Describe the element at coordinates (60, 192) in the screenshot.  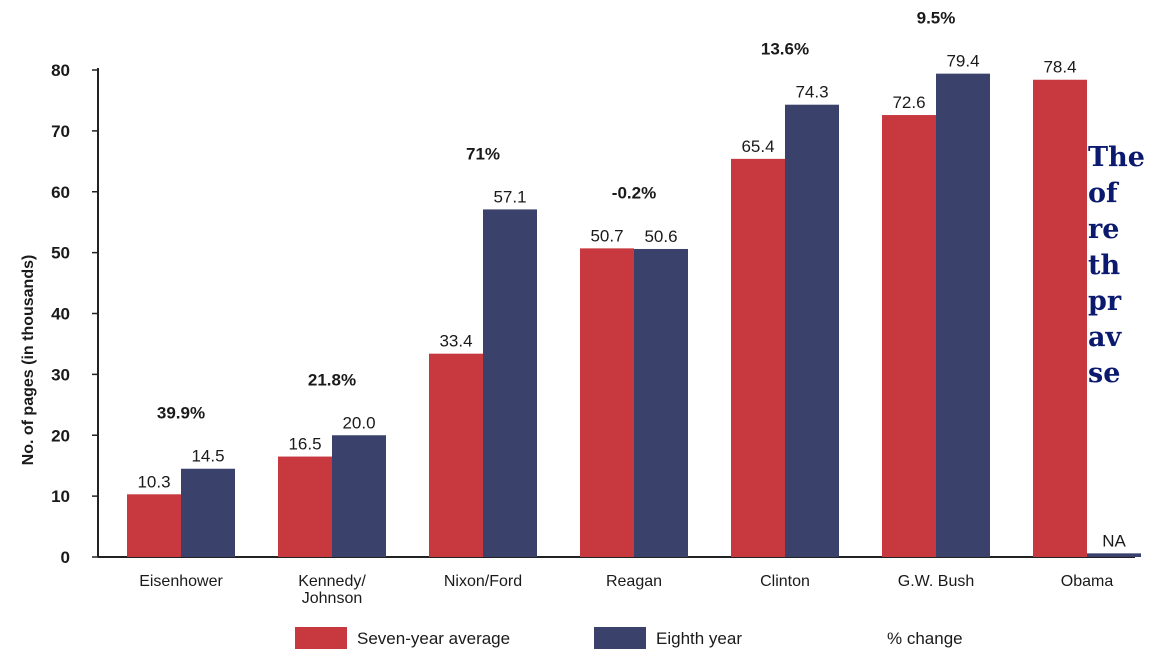
I see `y-tick-label: 60` at that location.